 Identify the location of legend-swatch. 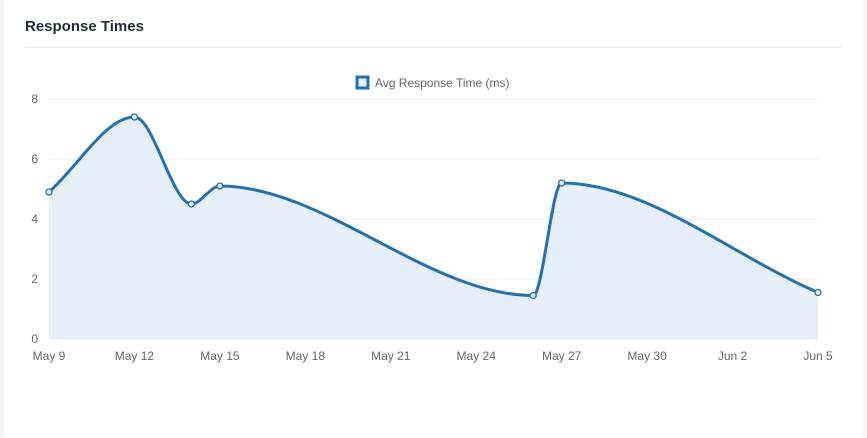
(362, 82).